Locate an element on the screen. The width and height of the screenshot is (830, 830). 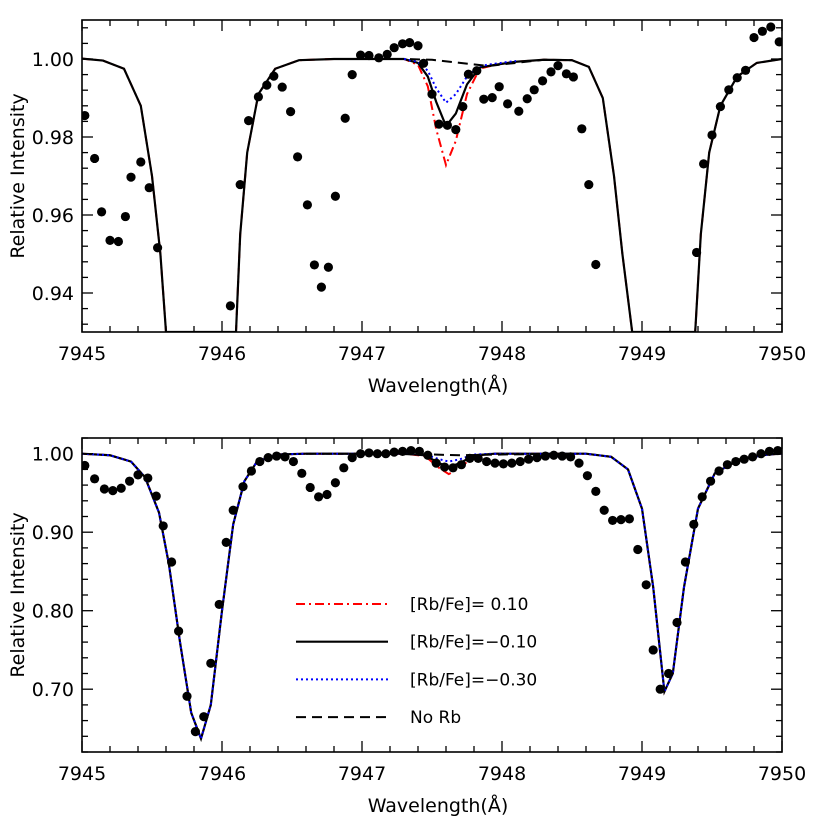
x-tick-label: 7948 is located at coordinates (502, 354).